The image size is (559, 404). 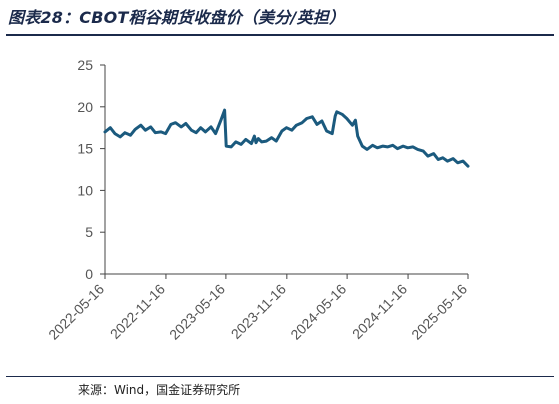 What do you see at coordinates (379, 311) in the screenshot?
I see `x-tick-label: 2024-11-16` at bounding box center [379, 311].